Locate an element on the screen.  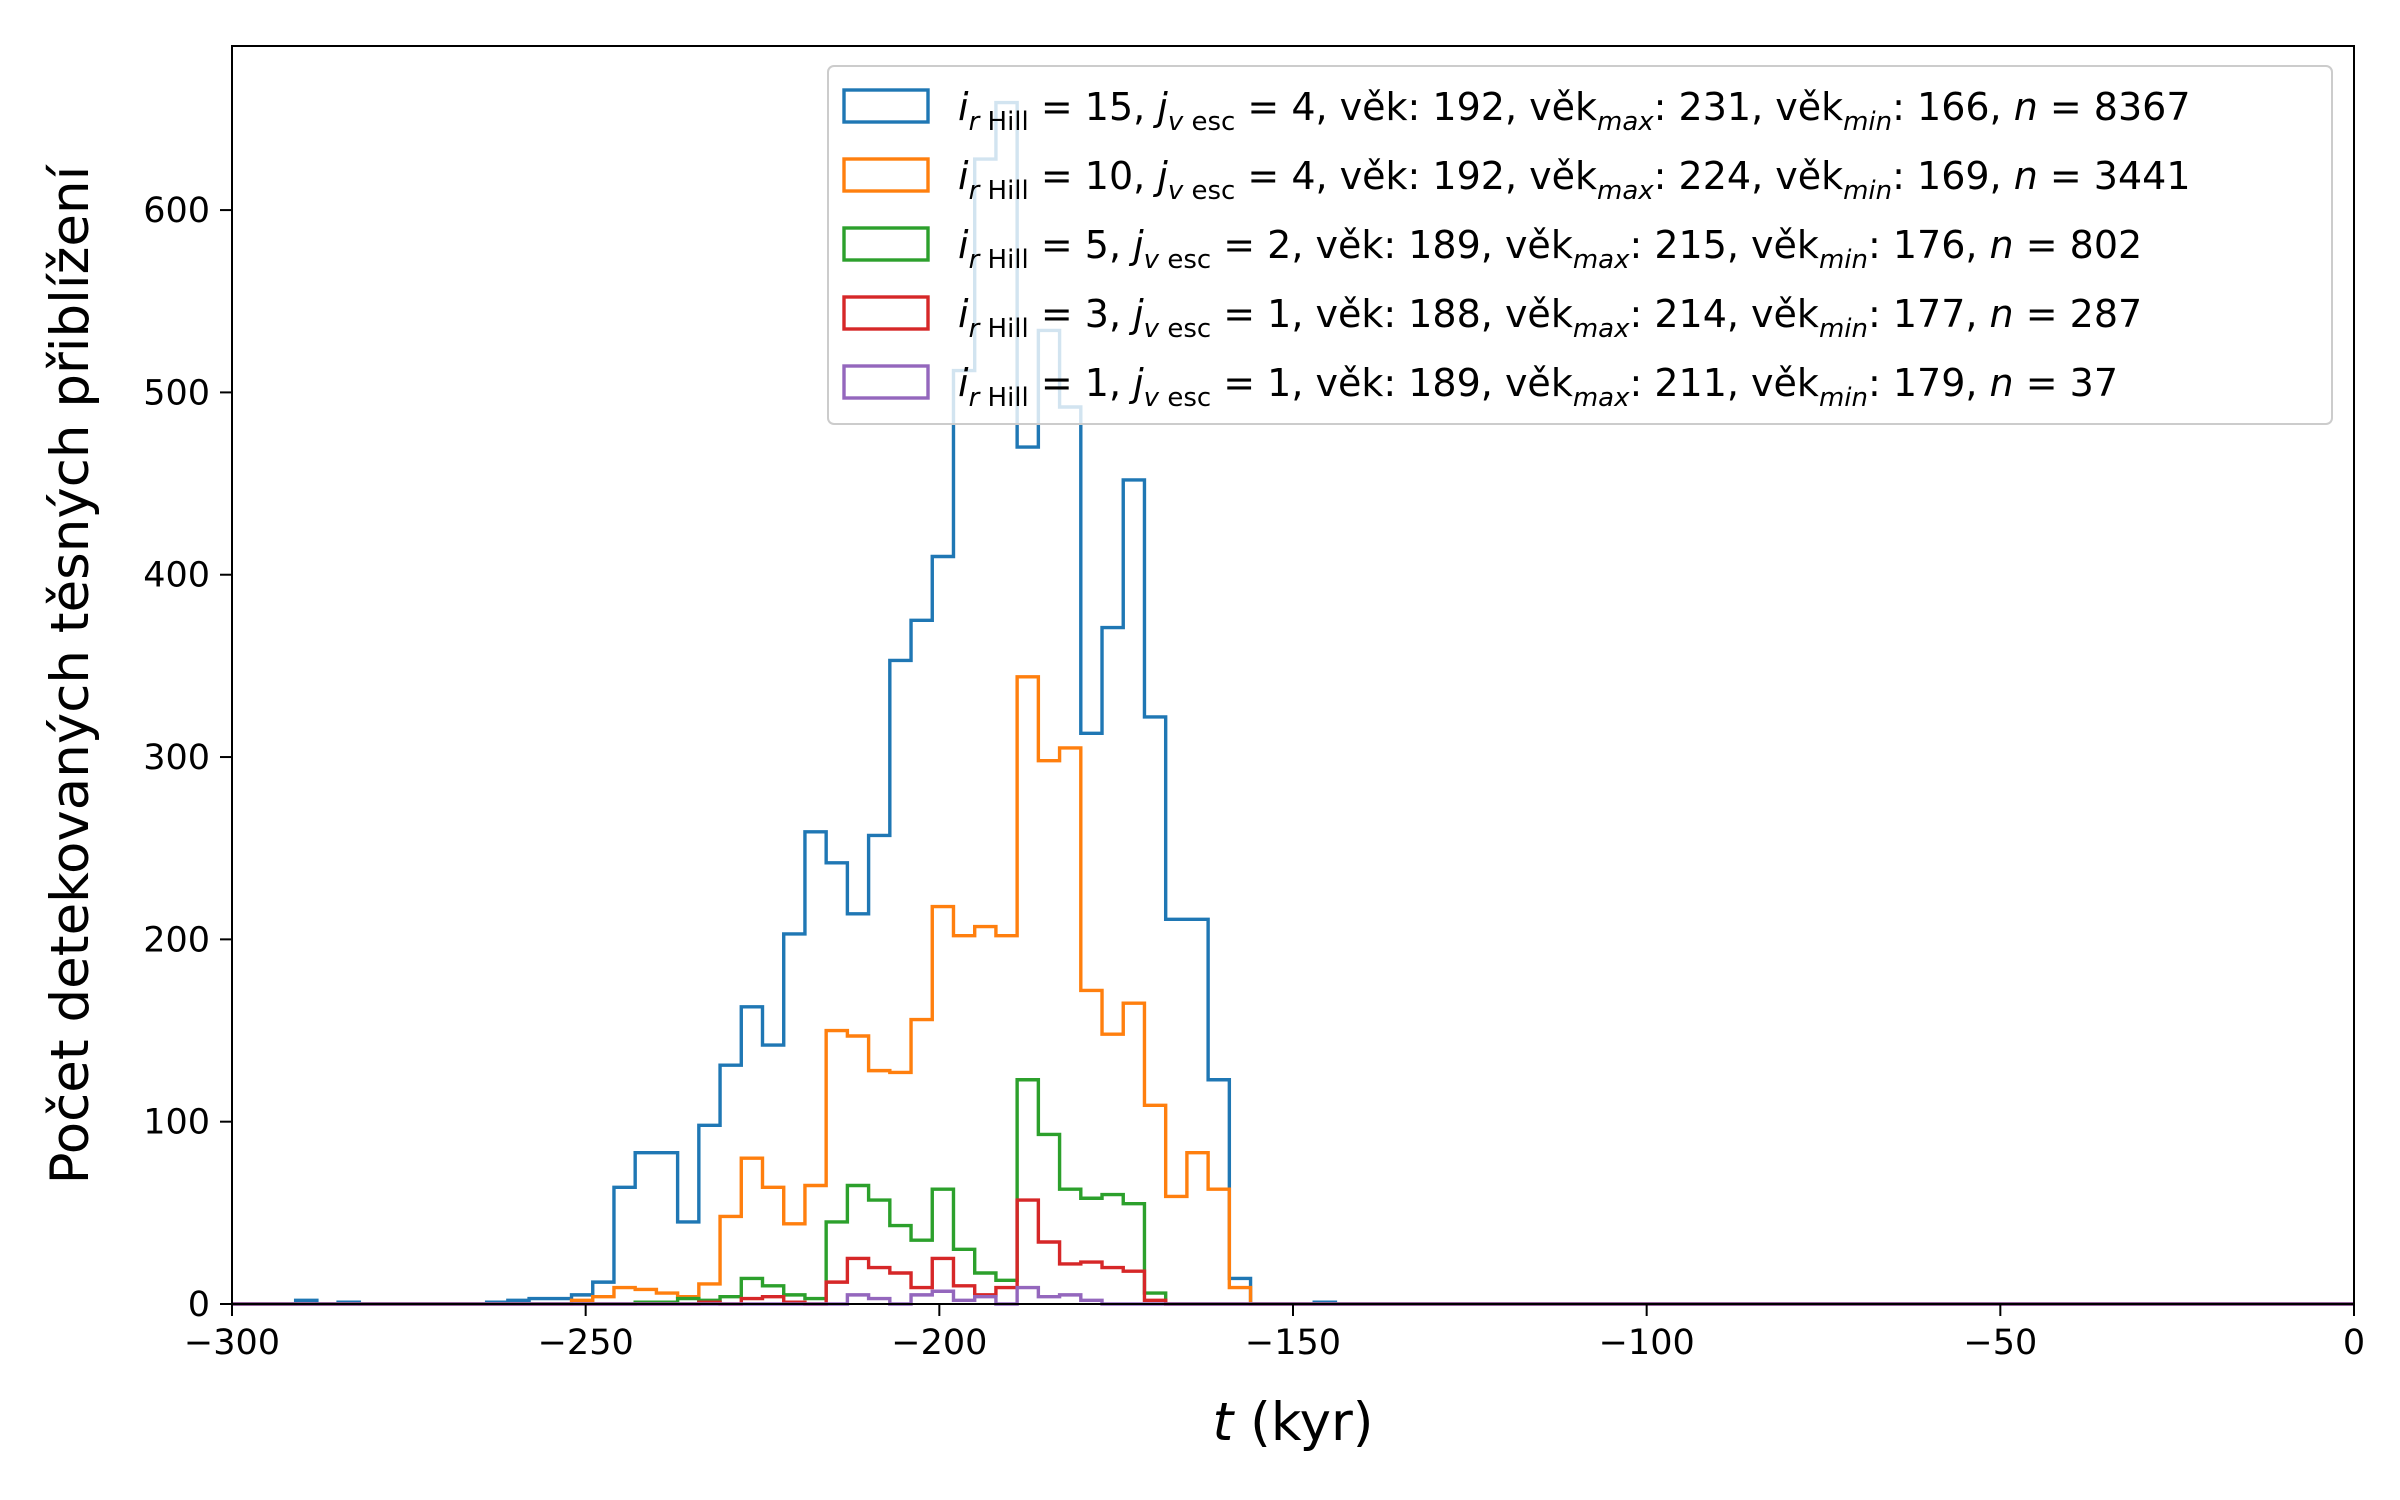
x-tick-label: −200 is located at coordinates (939, 1343).